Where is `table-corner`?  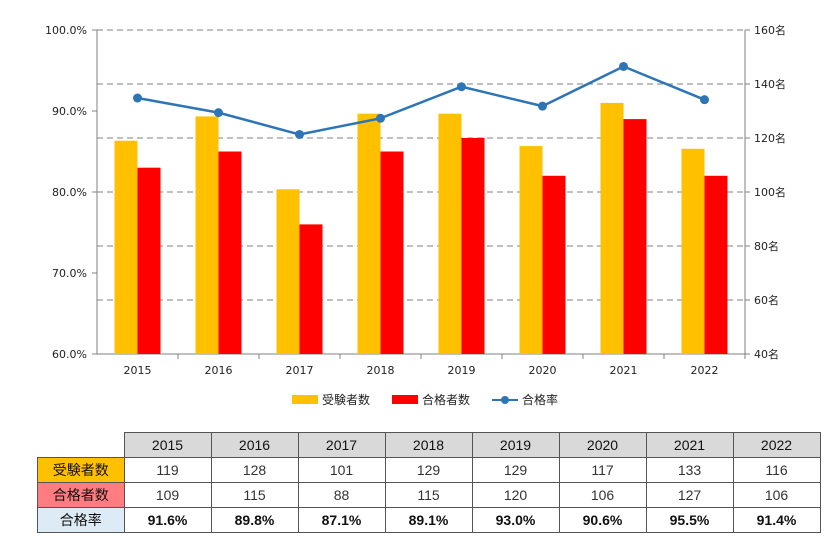 table-corner is located at coordinates (81, 445).